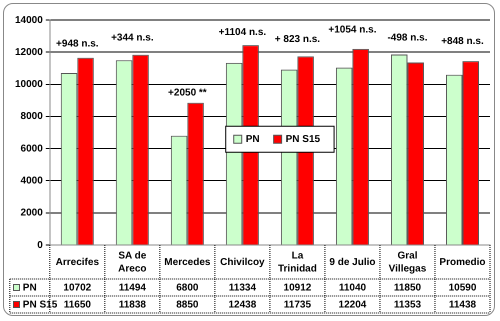  What do you see at coordinates (77, 44) in the screenshot?
I see `annotation: +948 n.s.` at bounding box center [77, 44].